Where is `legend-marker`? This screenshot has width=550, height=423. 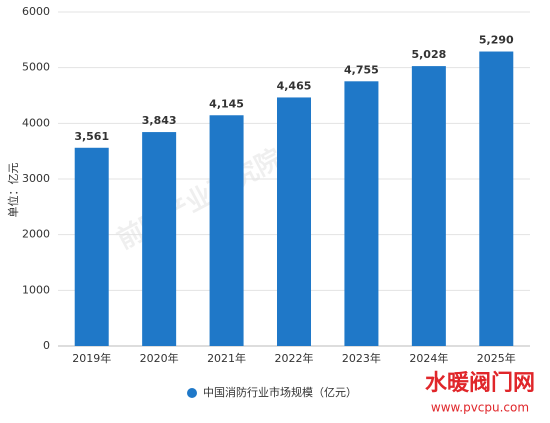
legend-marker is located at coordinates (192, 393).